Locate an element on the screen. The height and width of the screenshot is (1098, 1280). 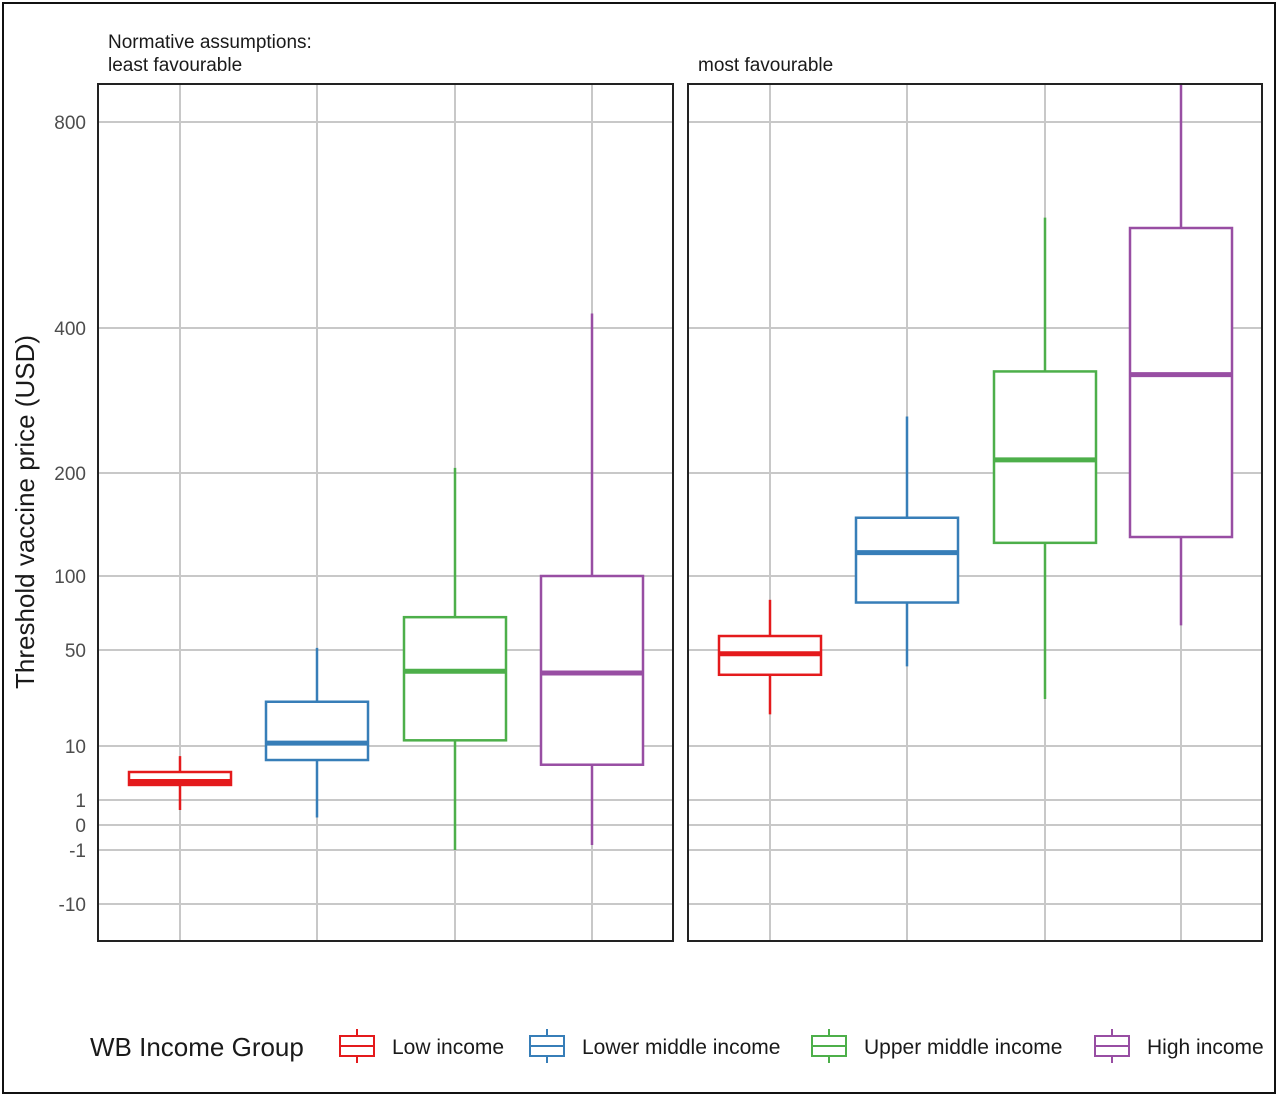
legend-item: High income is located at coordinates (1179, 1046).